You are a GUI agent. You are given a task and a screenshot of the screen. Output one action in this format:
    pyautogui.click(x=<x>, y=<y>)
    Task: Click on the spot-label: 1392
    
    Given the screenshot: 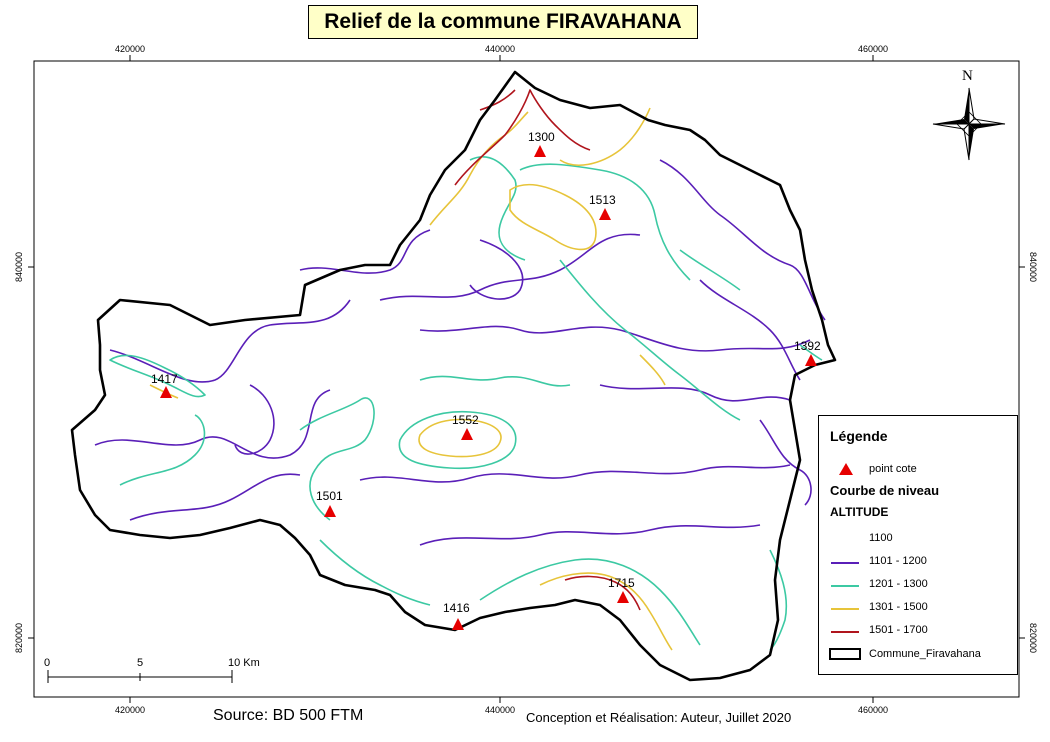 What is the action you would take?
    pyautogui.click(x=807, y=346)
    